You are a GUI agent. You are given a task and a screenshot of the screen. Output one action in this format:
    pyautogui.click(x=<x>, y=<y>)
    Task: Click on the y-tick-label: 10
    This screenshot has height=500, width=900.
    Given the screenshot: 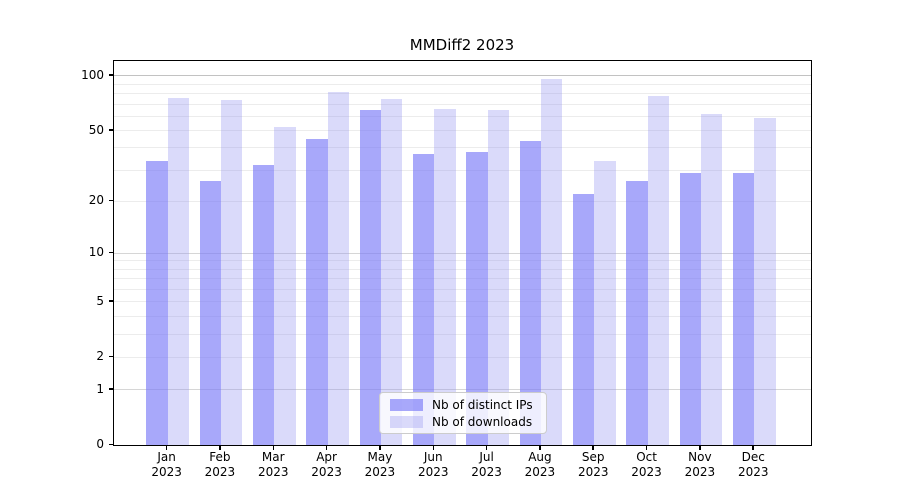 What is the action you would take?
    pyautogui.click(x=96, y=252)
    